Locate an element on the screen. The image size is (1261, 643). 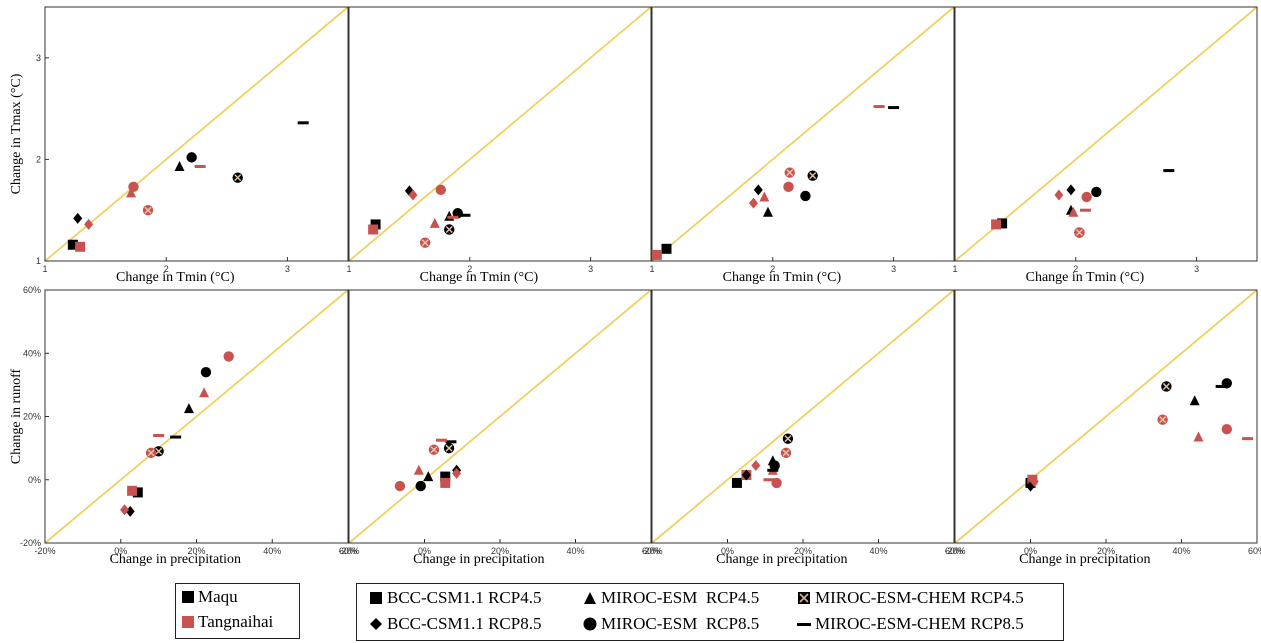
circle-icon is located at coordinates (590, 624).